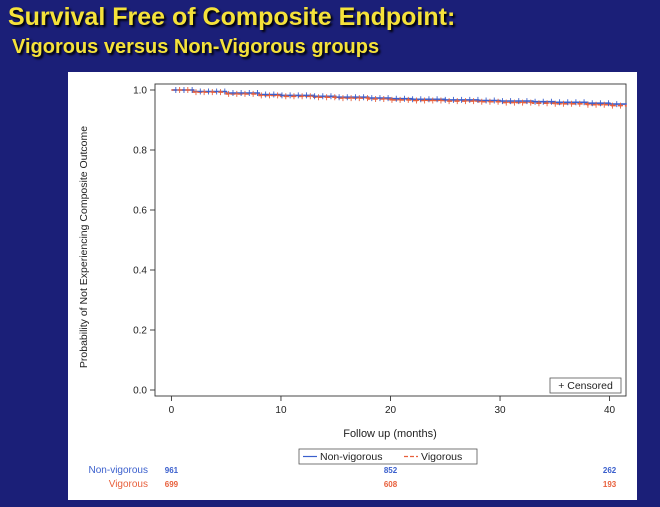  What do you see at coordinates (441, 457) in the screenshot?
I see `legend-label-vigorous: Vigorous` at bounding box center [441, 457].